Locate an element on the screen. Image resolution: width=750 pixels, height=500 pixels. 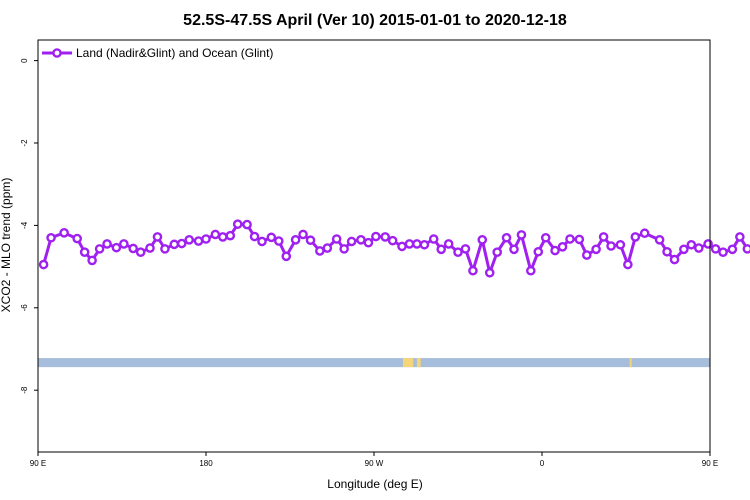
ocean-band is located at coordinates (374, 363).